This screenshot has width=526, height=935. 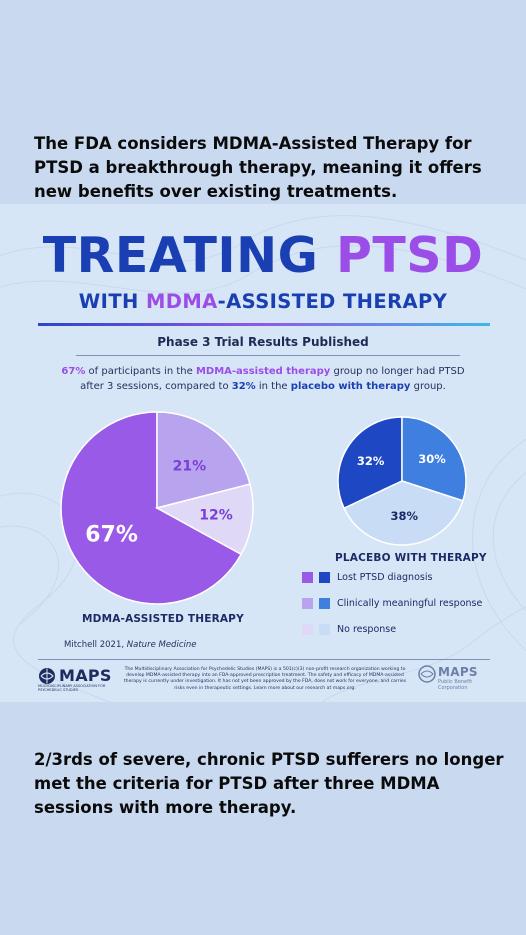 I want to click on pie-value-label: 12%, so click(x=216, y=515).